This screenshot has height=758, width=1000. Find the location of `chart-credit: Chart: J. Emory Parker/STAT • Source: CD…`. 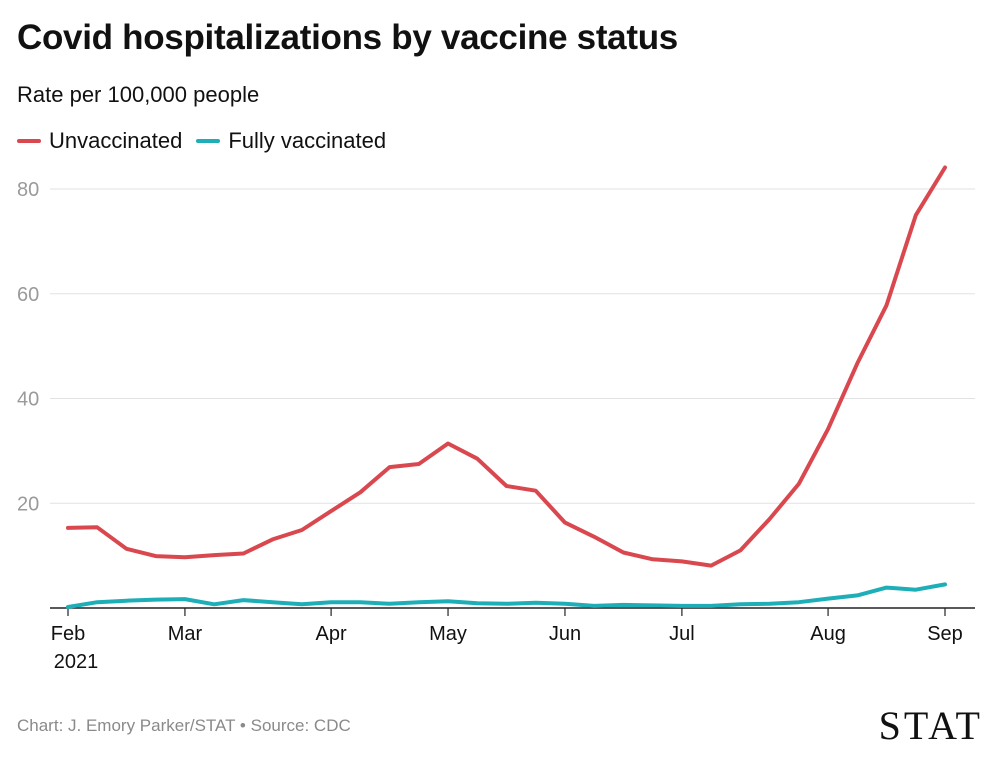

chart-credit: Chart: J. Emory Parker/STAT • Source: CD… is located at coordinates (184, 725).